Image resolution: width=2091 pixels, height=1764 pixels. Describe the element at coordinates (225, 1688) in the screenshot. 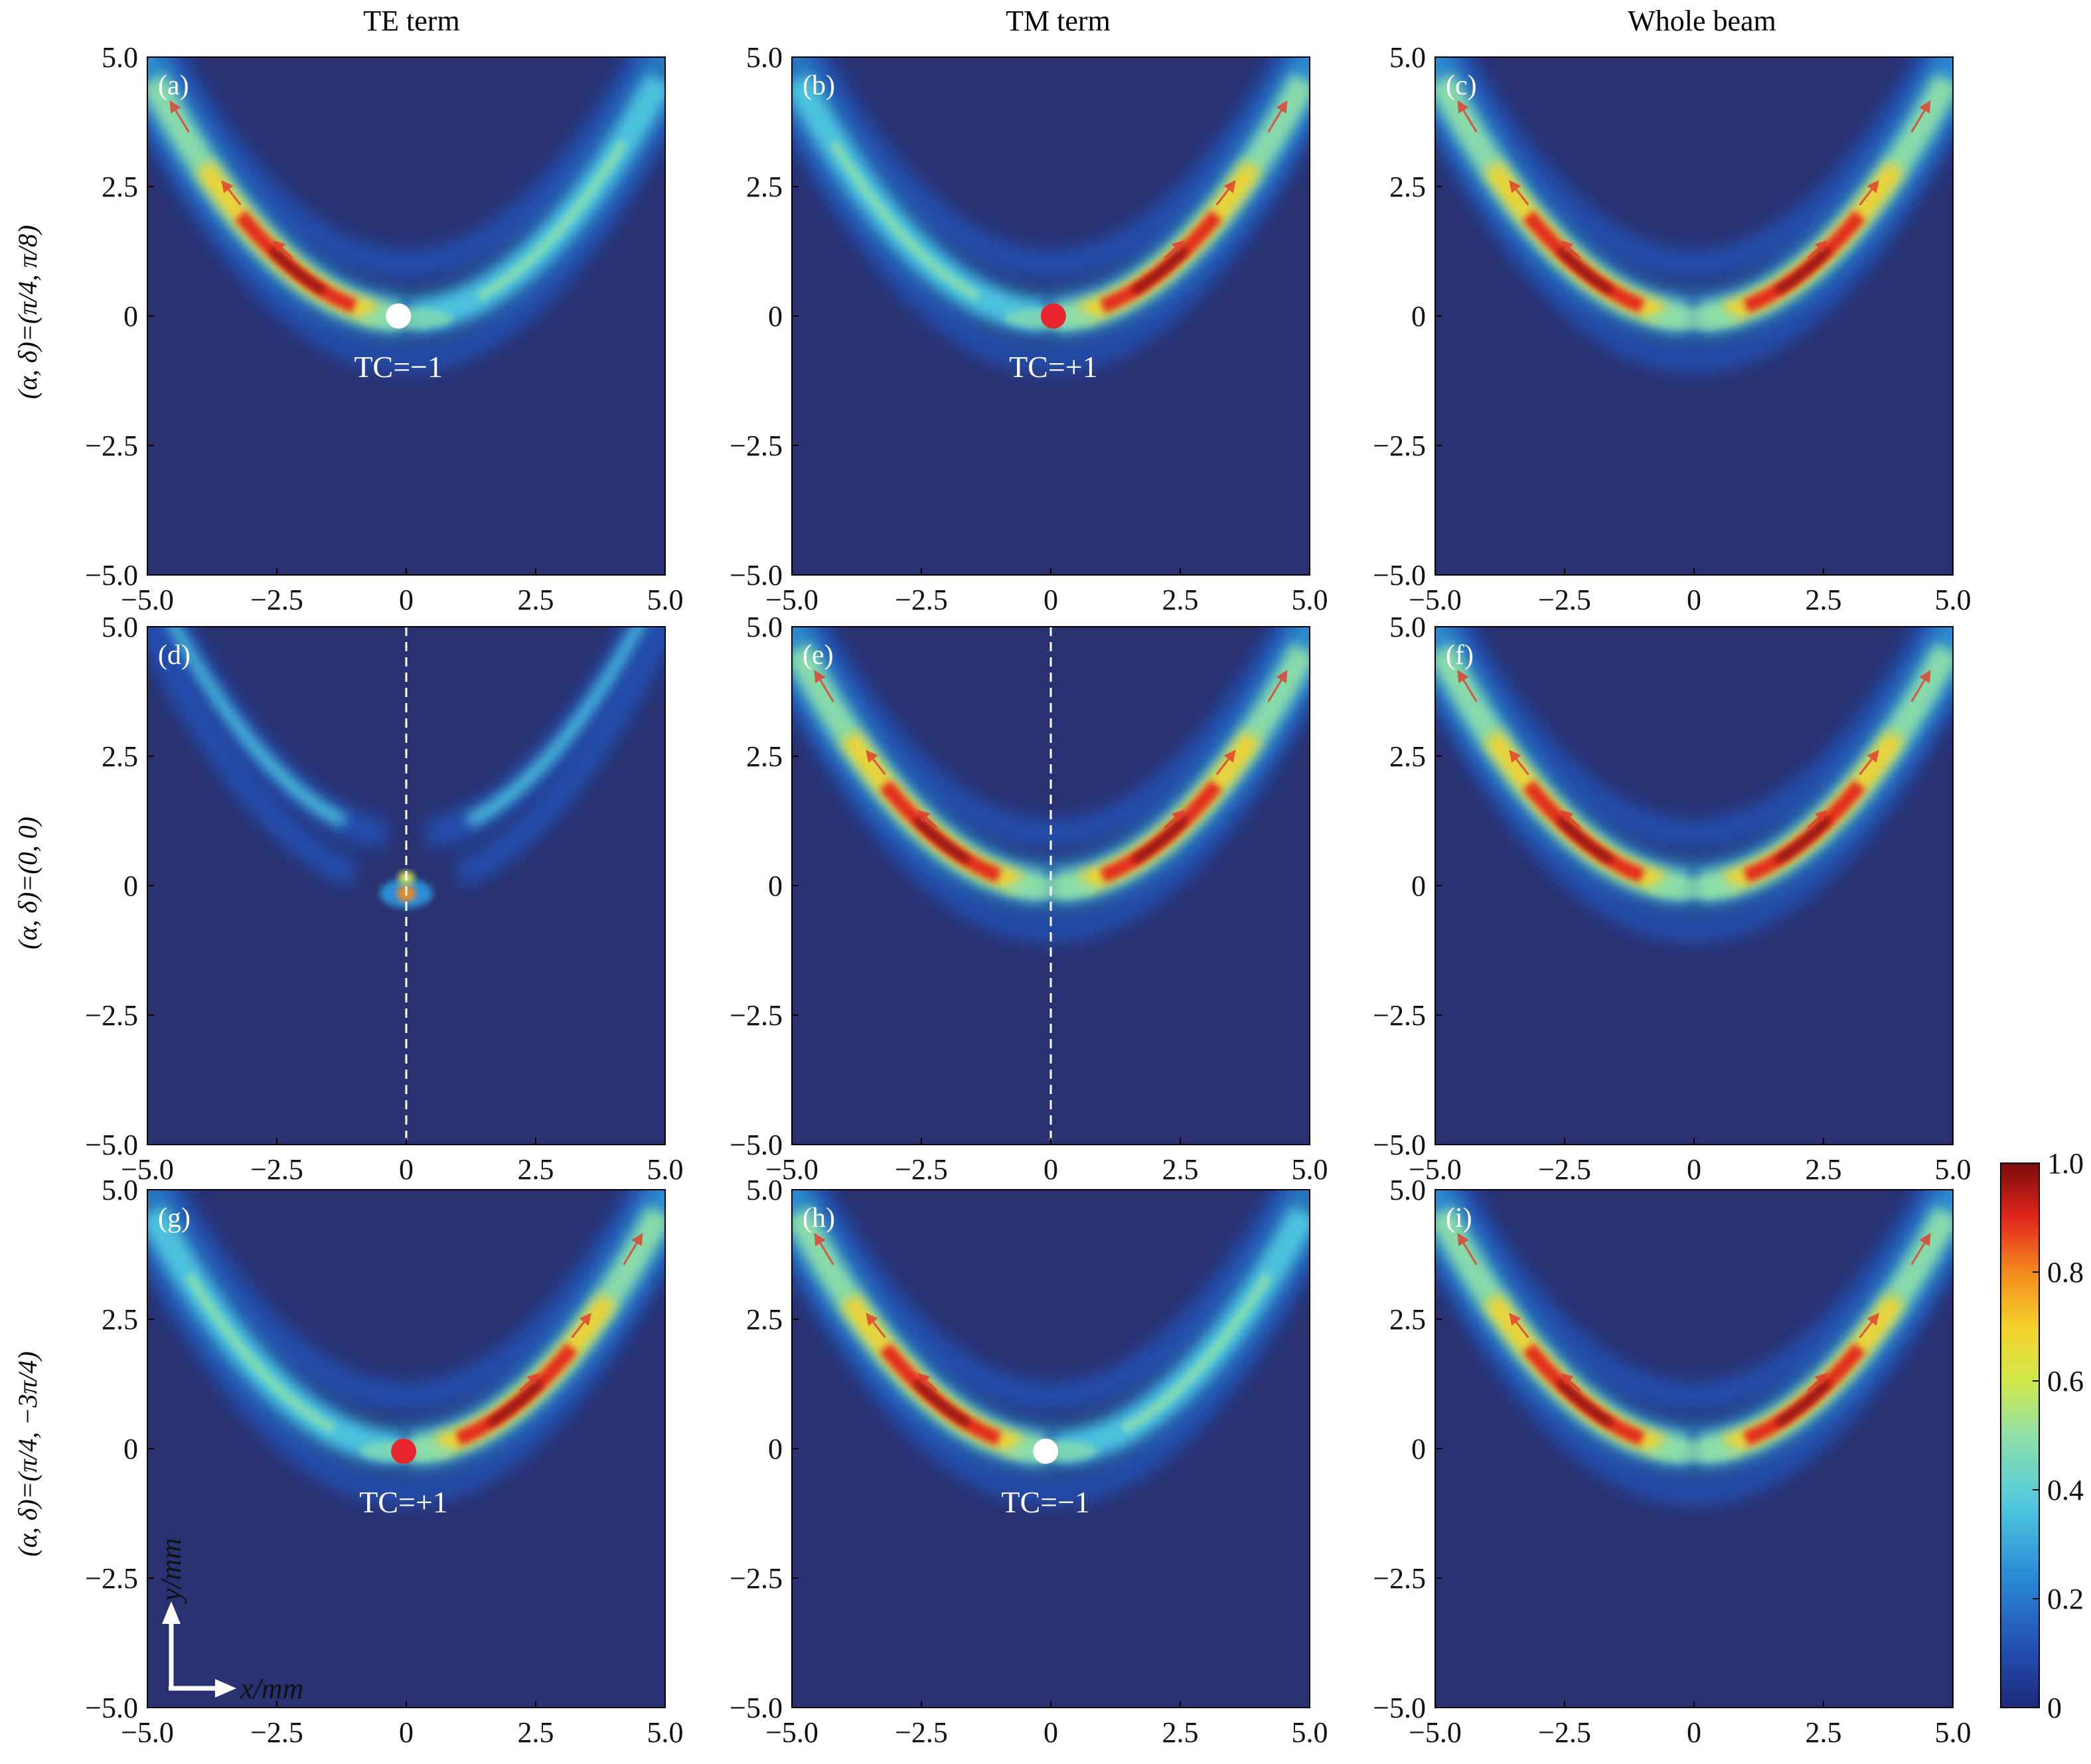

I see `x-hint-arrowhead-icon` at that location.